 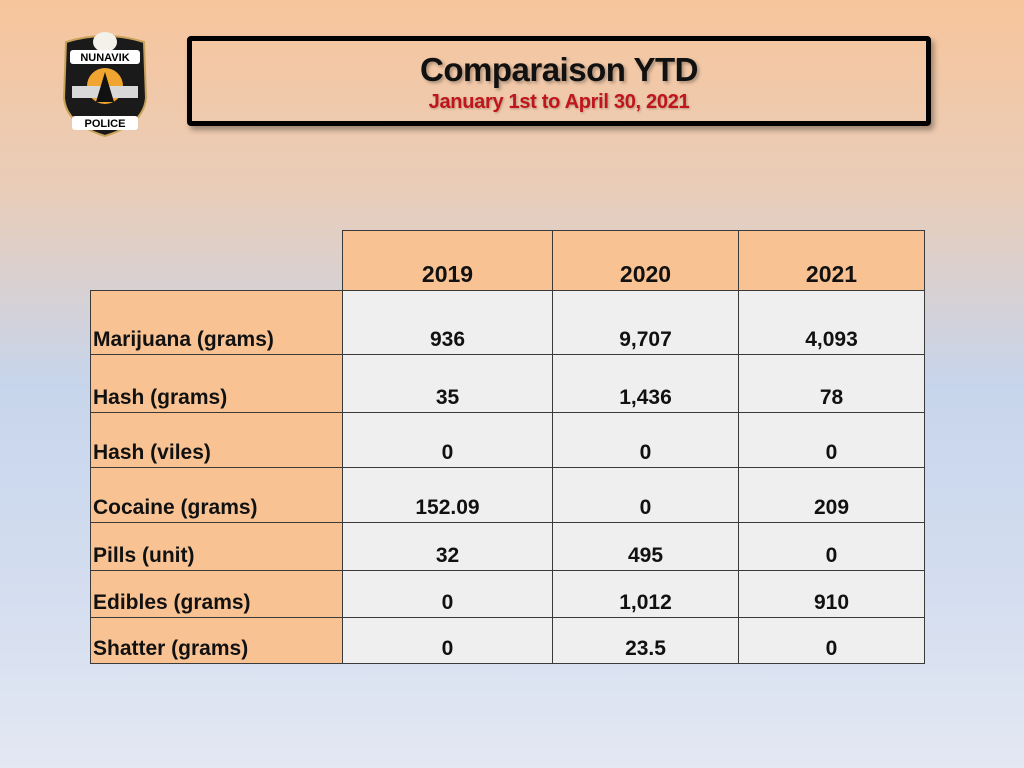 I want to click on svg-text: NUNAVIK, so click(x=104, y=58).